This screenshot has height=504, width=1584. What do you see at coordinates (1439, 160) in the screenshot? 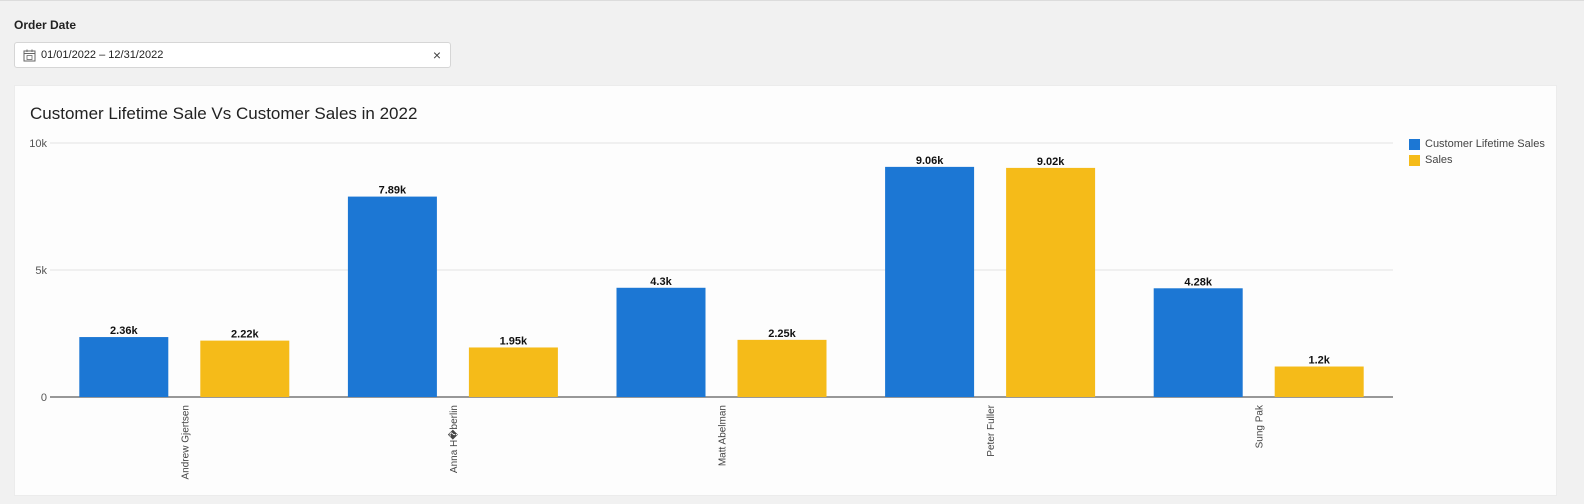
I see `legend-label: Sales` at bounding box center [1439, 160].